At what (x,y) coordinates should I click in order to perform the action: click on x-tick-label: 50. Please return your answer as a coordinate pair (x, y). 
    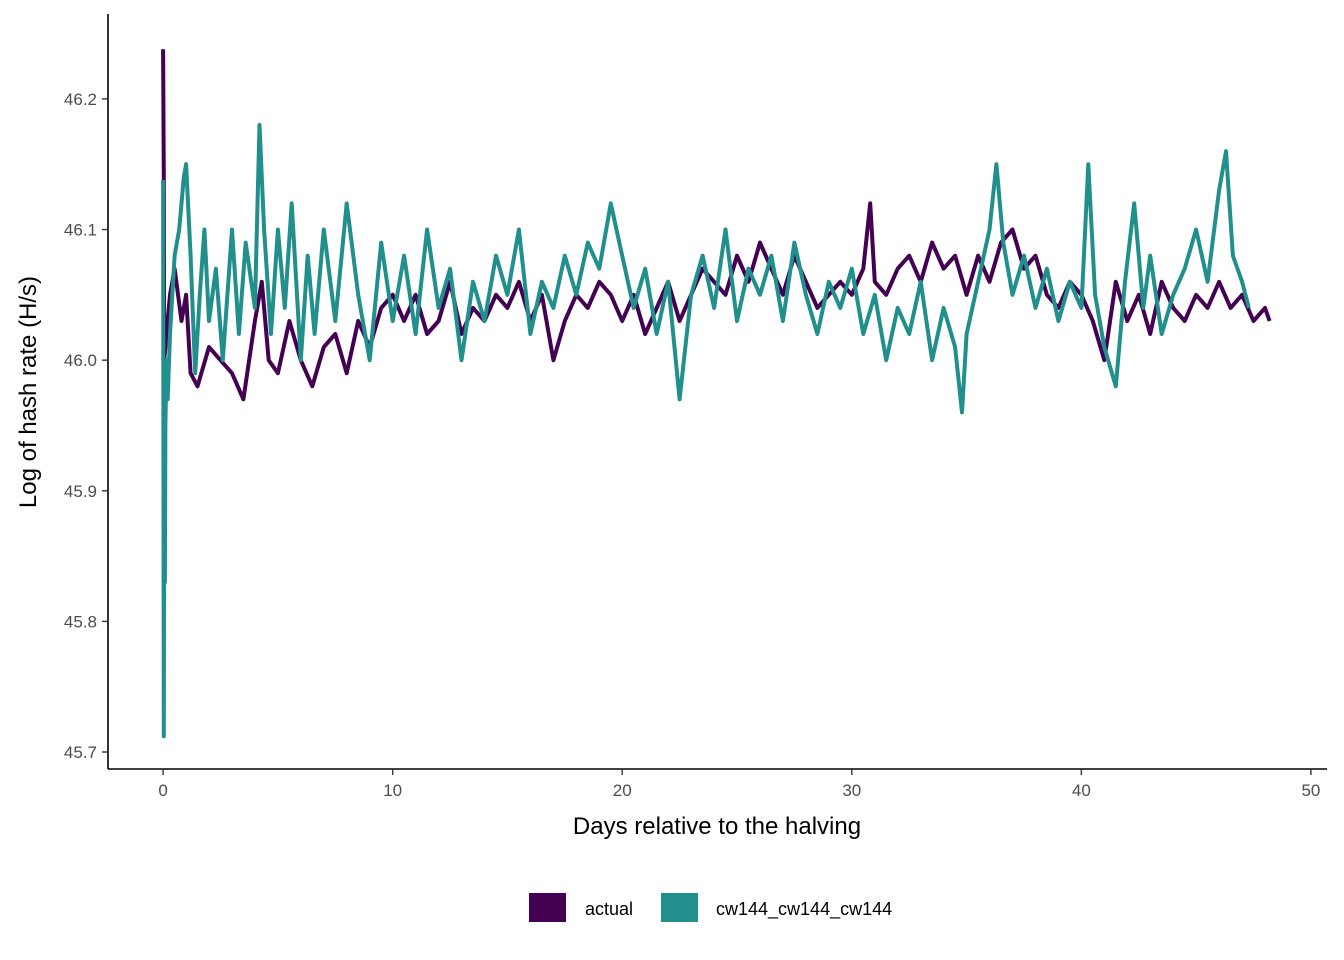
    Looking at the image, I should click on (1310, 790).